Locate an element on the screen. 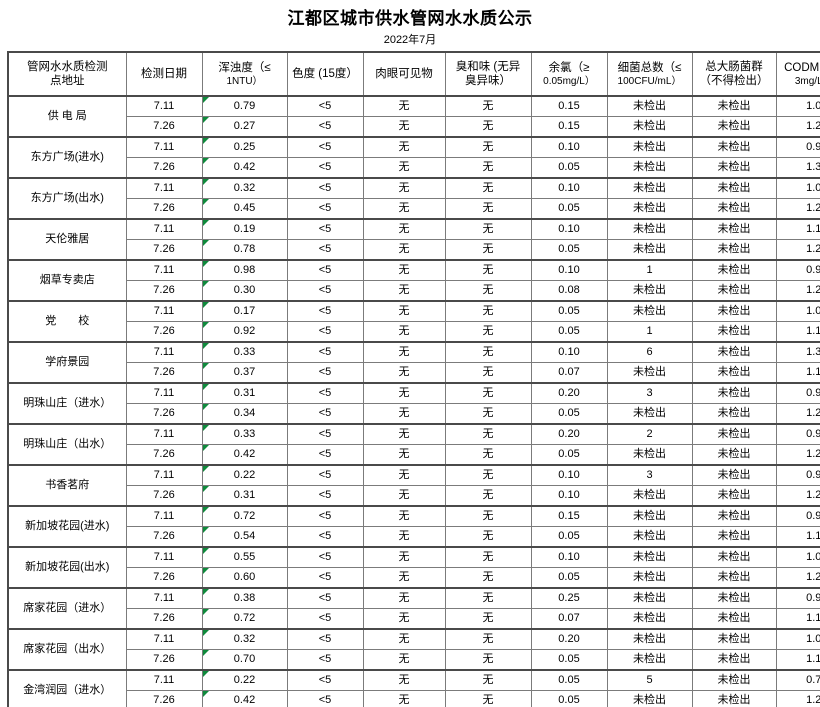 The width and height of the screenshot is (820, 707). column-header-odor-line2: 臭异味） is located at coordinates (488, 81).